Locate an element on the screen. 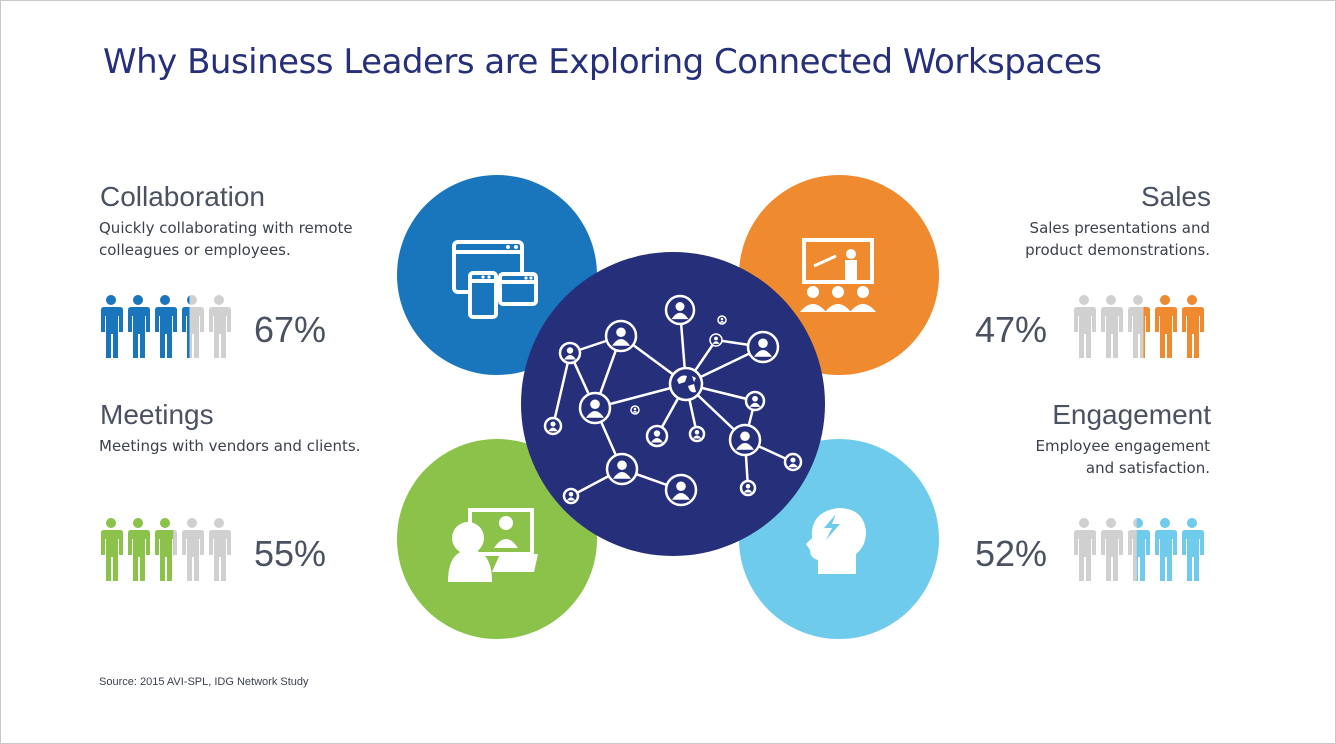  source-note: Source: 2015 AVI-SPL, IDG Network Study is located at coordinates (204, 682).